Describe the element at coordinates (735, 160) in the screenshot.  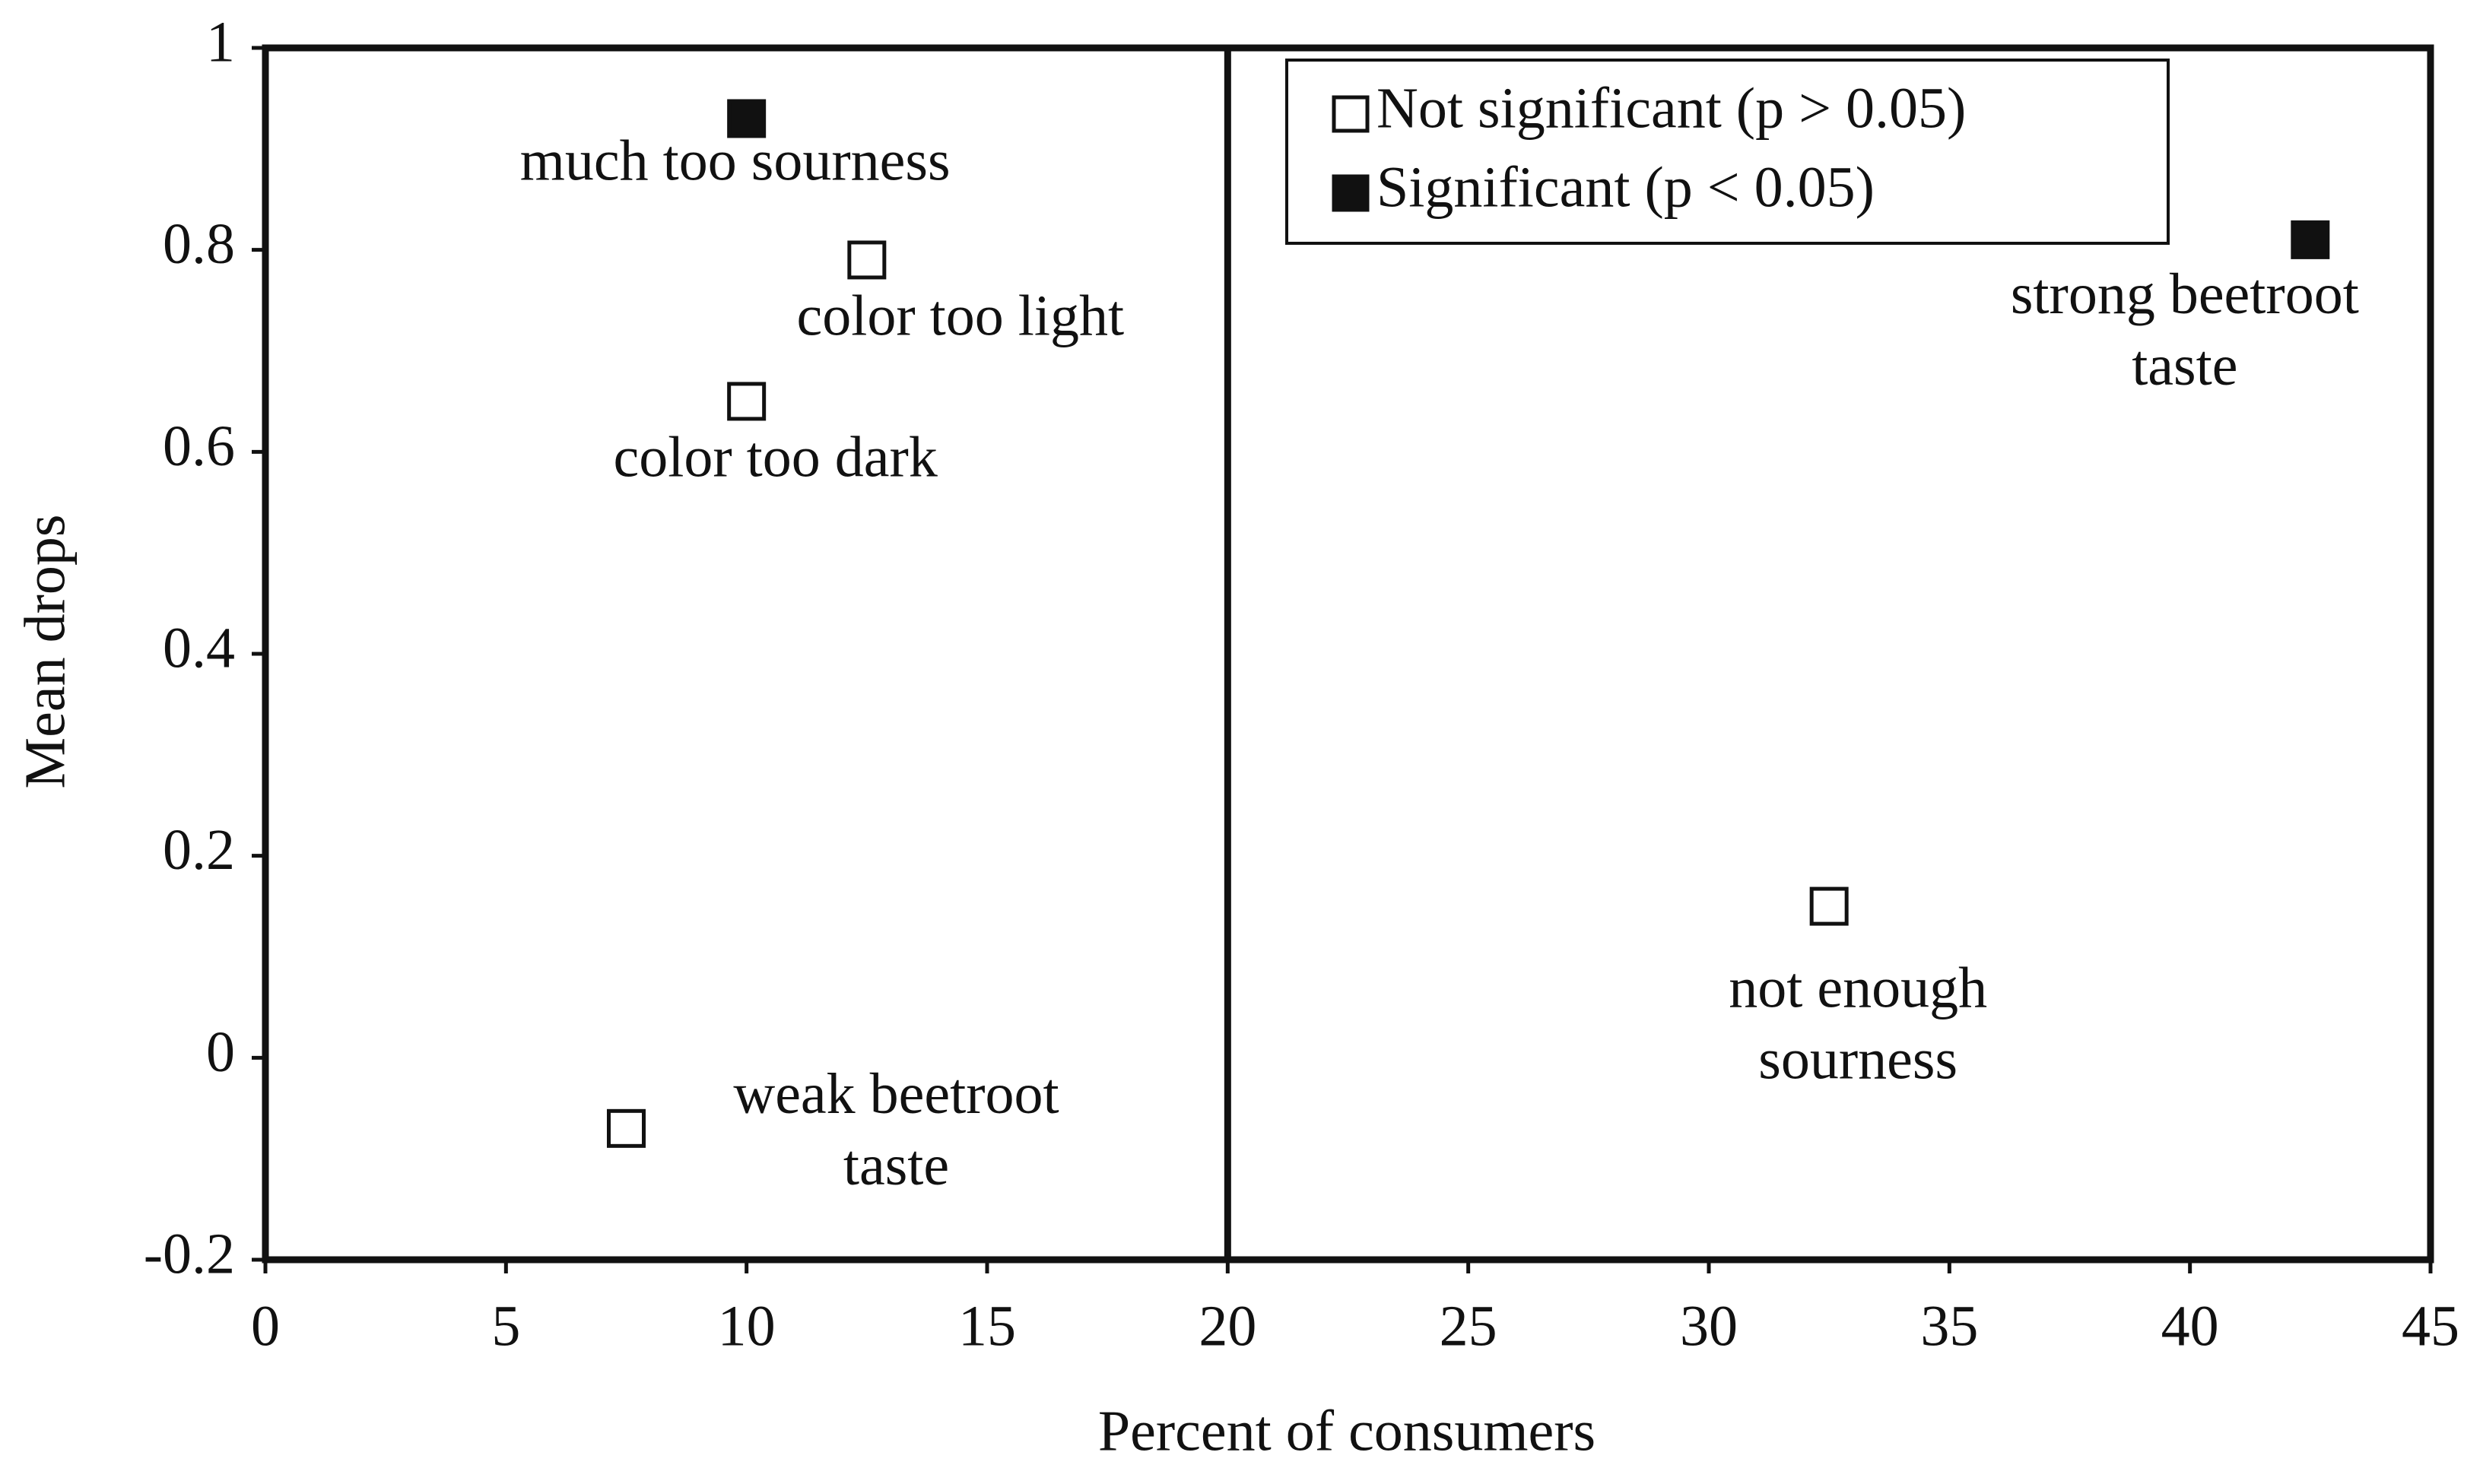
I see `point-label: much too sourness` at that location.